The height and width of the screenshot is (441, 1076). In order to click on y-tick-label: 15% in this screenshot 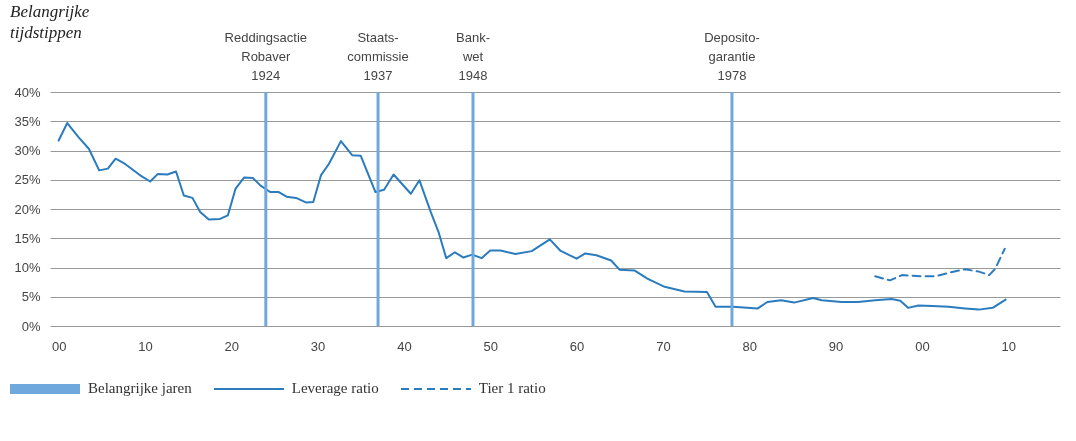, I will do `click(27, 238)`.